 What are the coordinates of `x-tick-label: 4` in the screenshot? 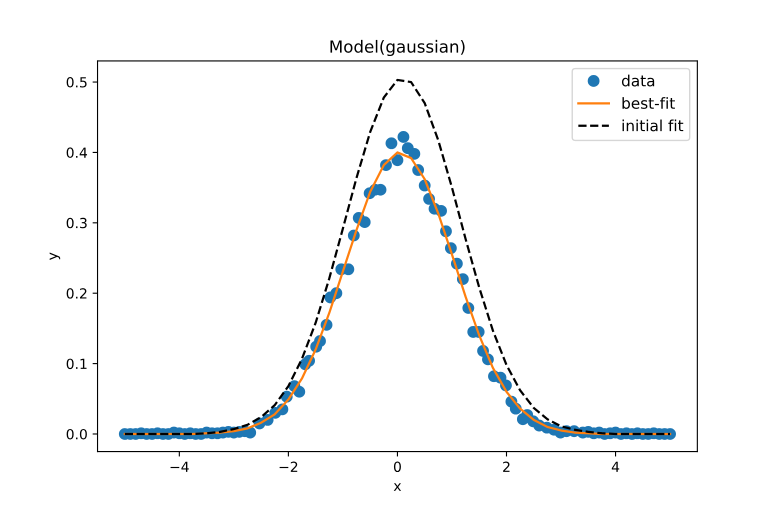 It's located at (616, 467).